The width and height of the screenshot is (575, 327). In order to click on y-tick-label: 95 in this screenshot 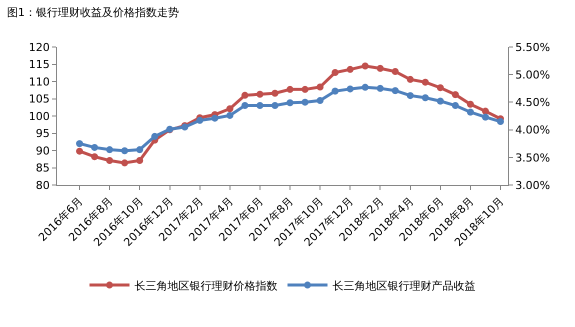, I will do `click(43, 133)`.